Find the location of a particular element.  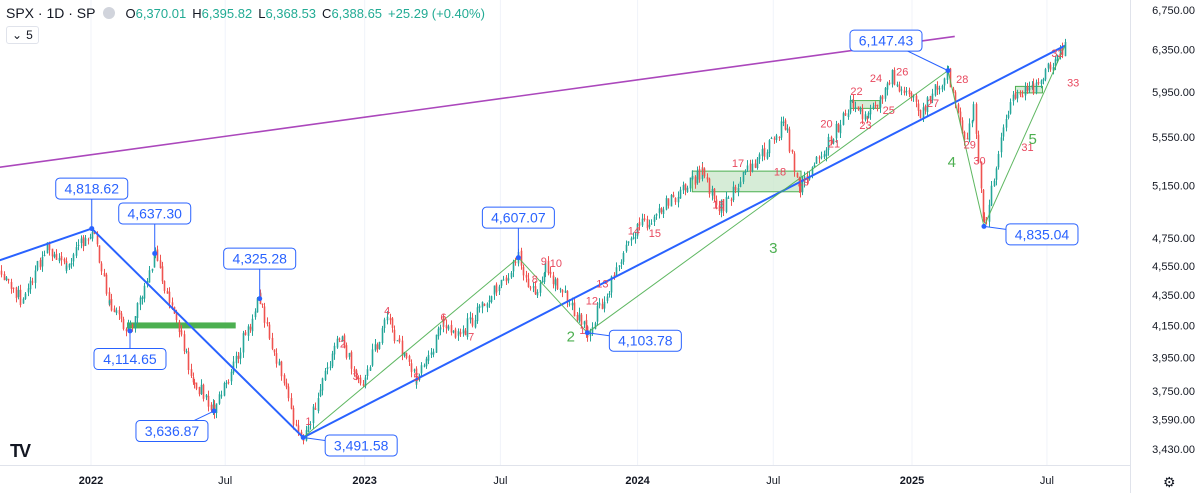

price-label-text: 3,636.87 is located at coordinates (172, 431).